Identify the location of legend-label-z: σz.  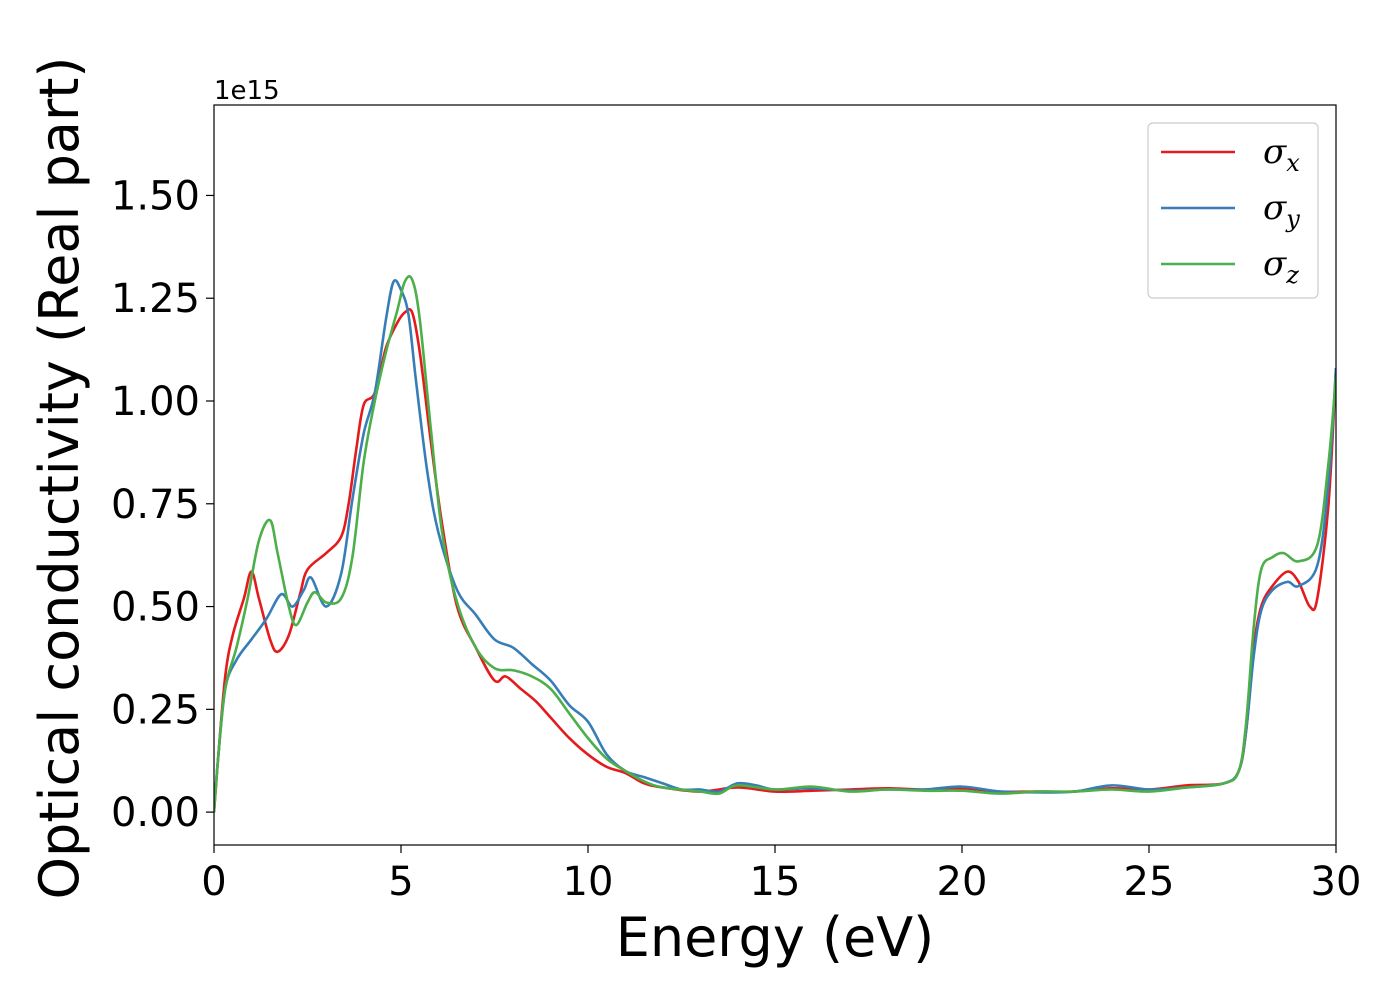
(1281, 266).